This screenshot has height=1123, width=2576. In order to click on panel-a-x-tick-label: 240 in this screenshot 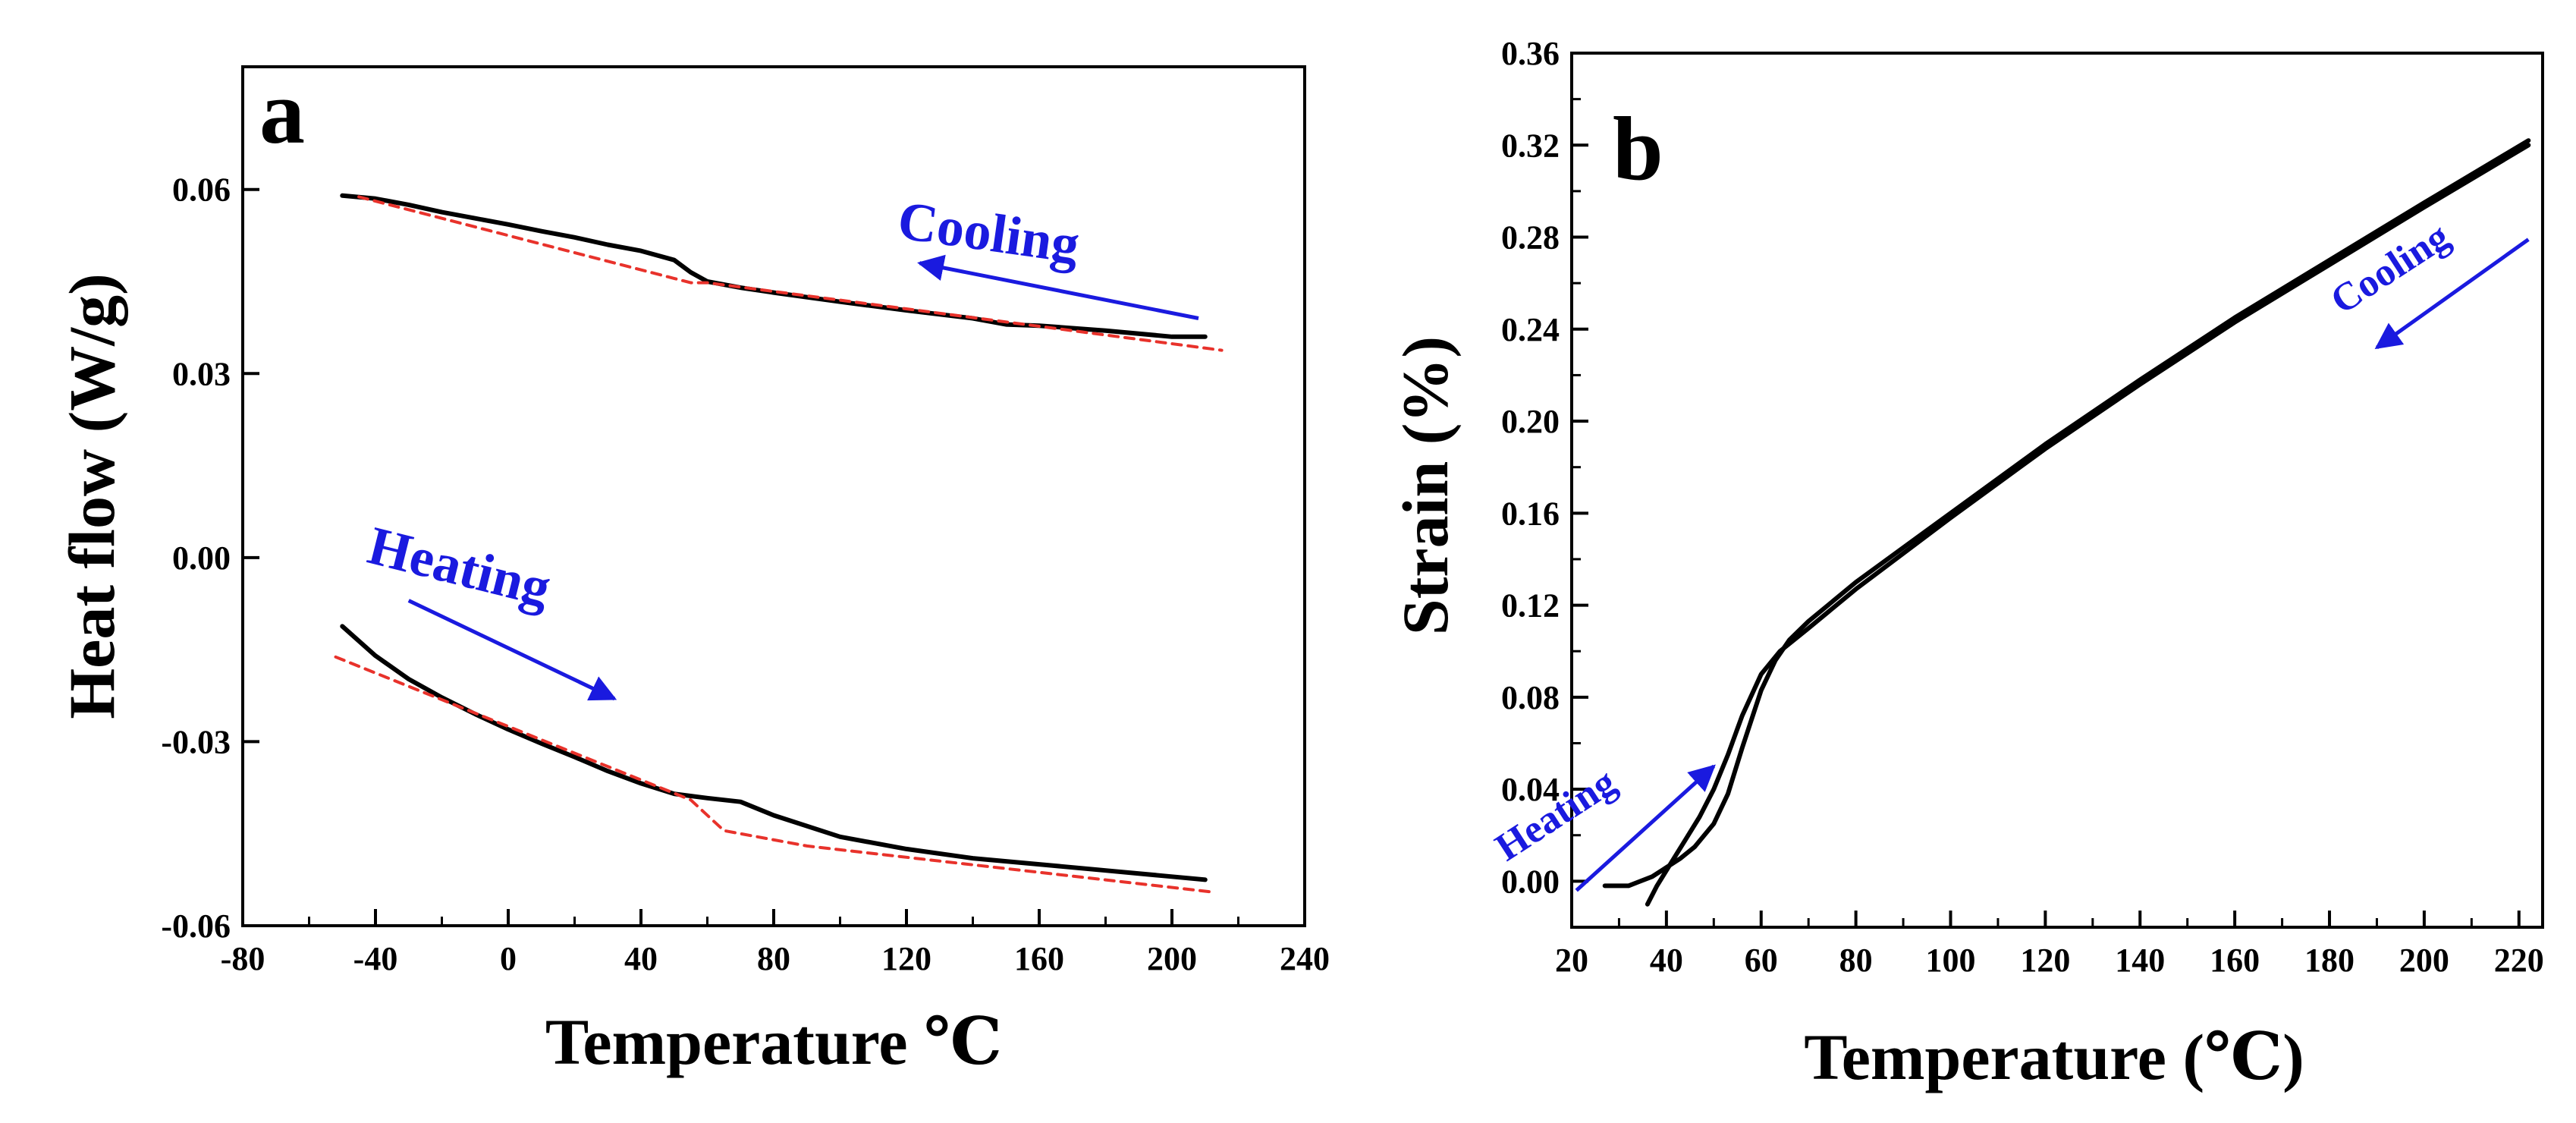, I will do `click(1305, 958)`.